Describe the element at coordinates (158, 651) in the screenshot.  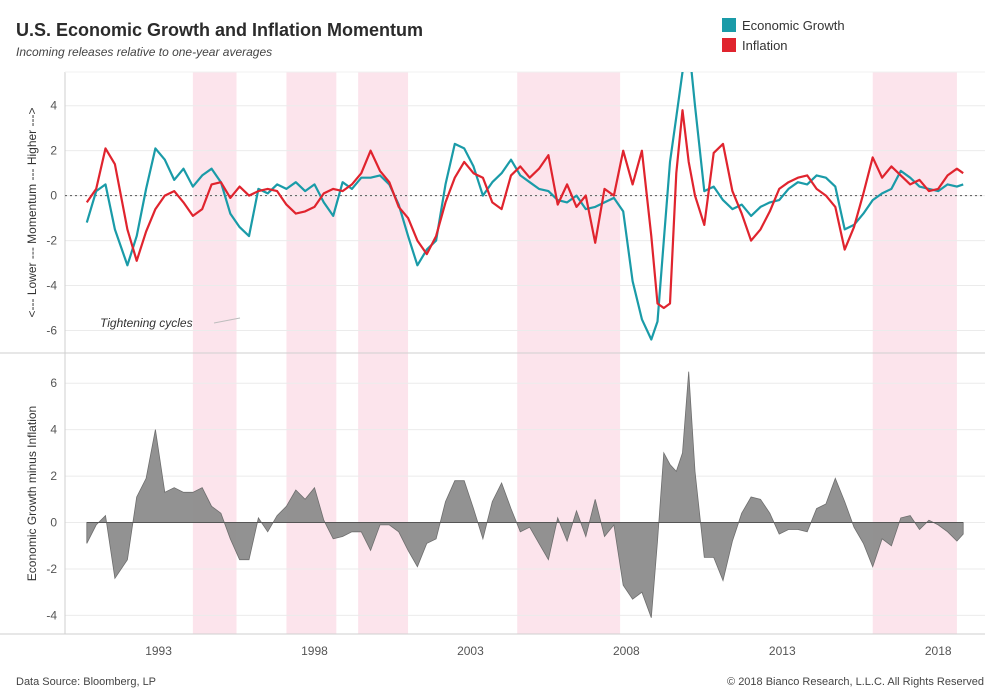
I see `x-tick-label: 1993` at that location.